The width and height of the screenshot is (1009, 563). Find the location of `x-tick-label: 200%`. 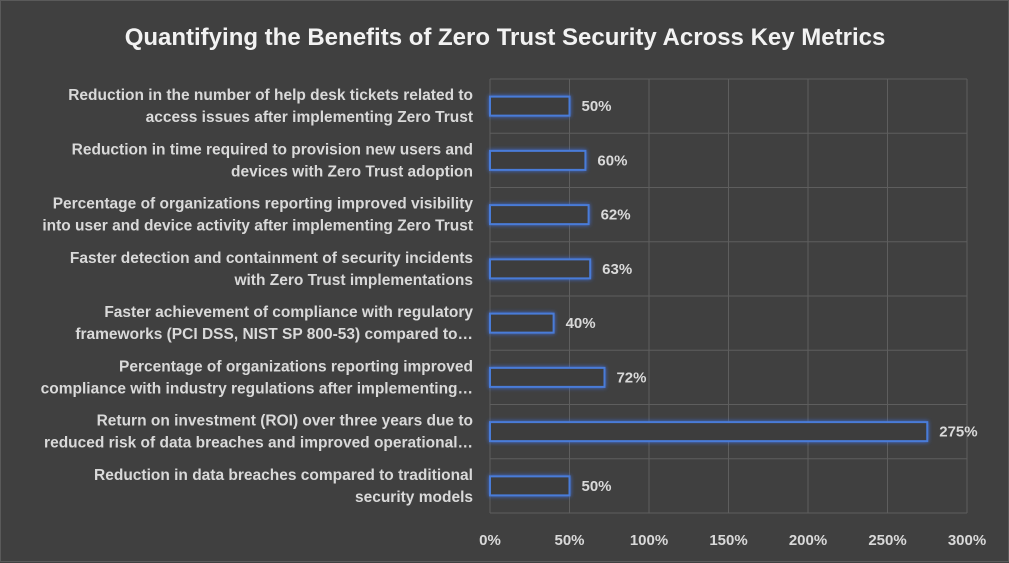

x-tick-label: 200% is located at coordinates (808, 540).